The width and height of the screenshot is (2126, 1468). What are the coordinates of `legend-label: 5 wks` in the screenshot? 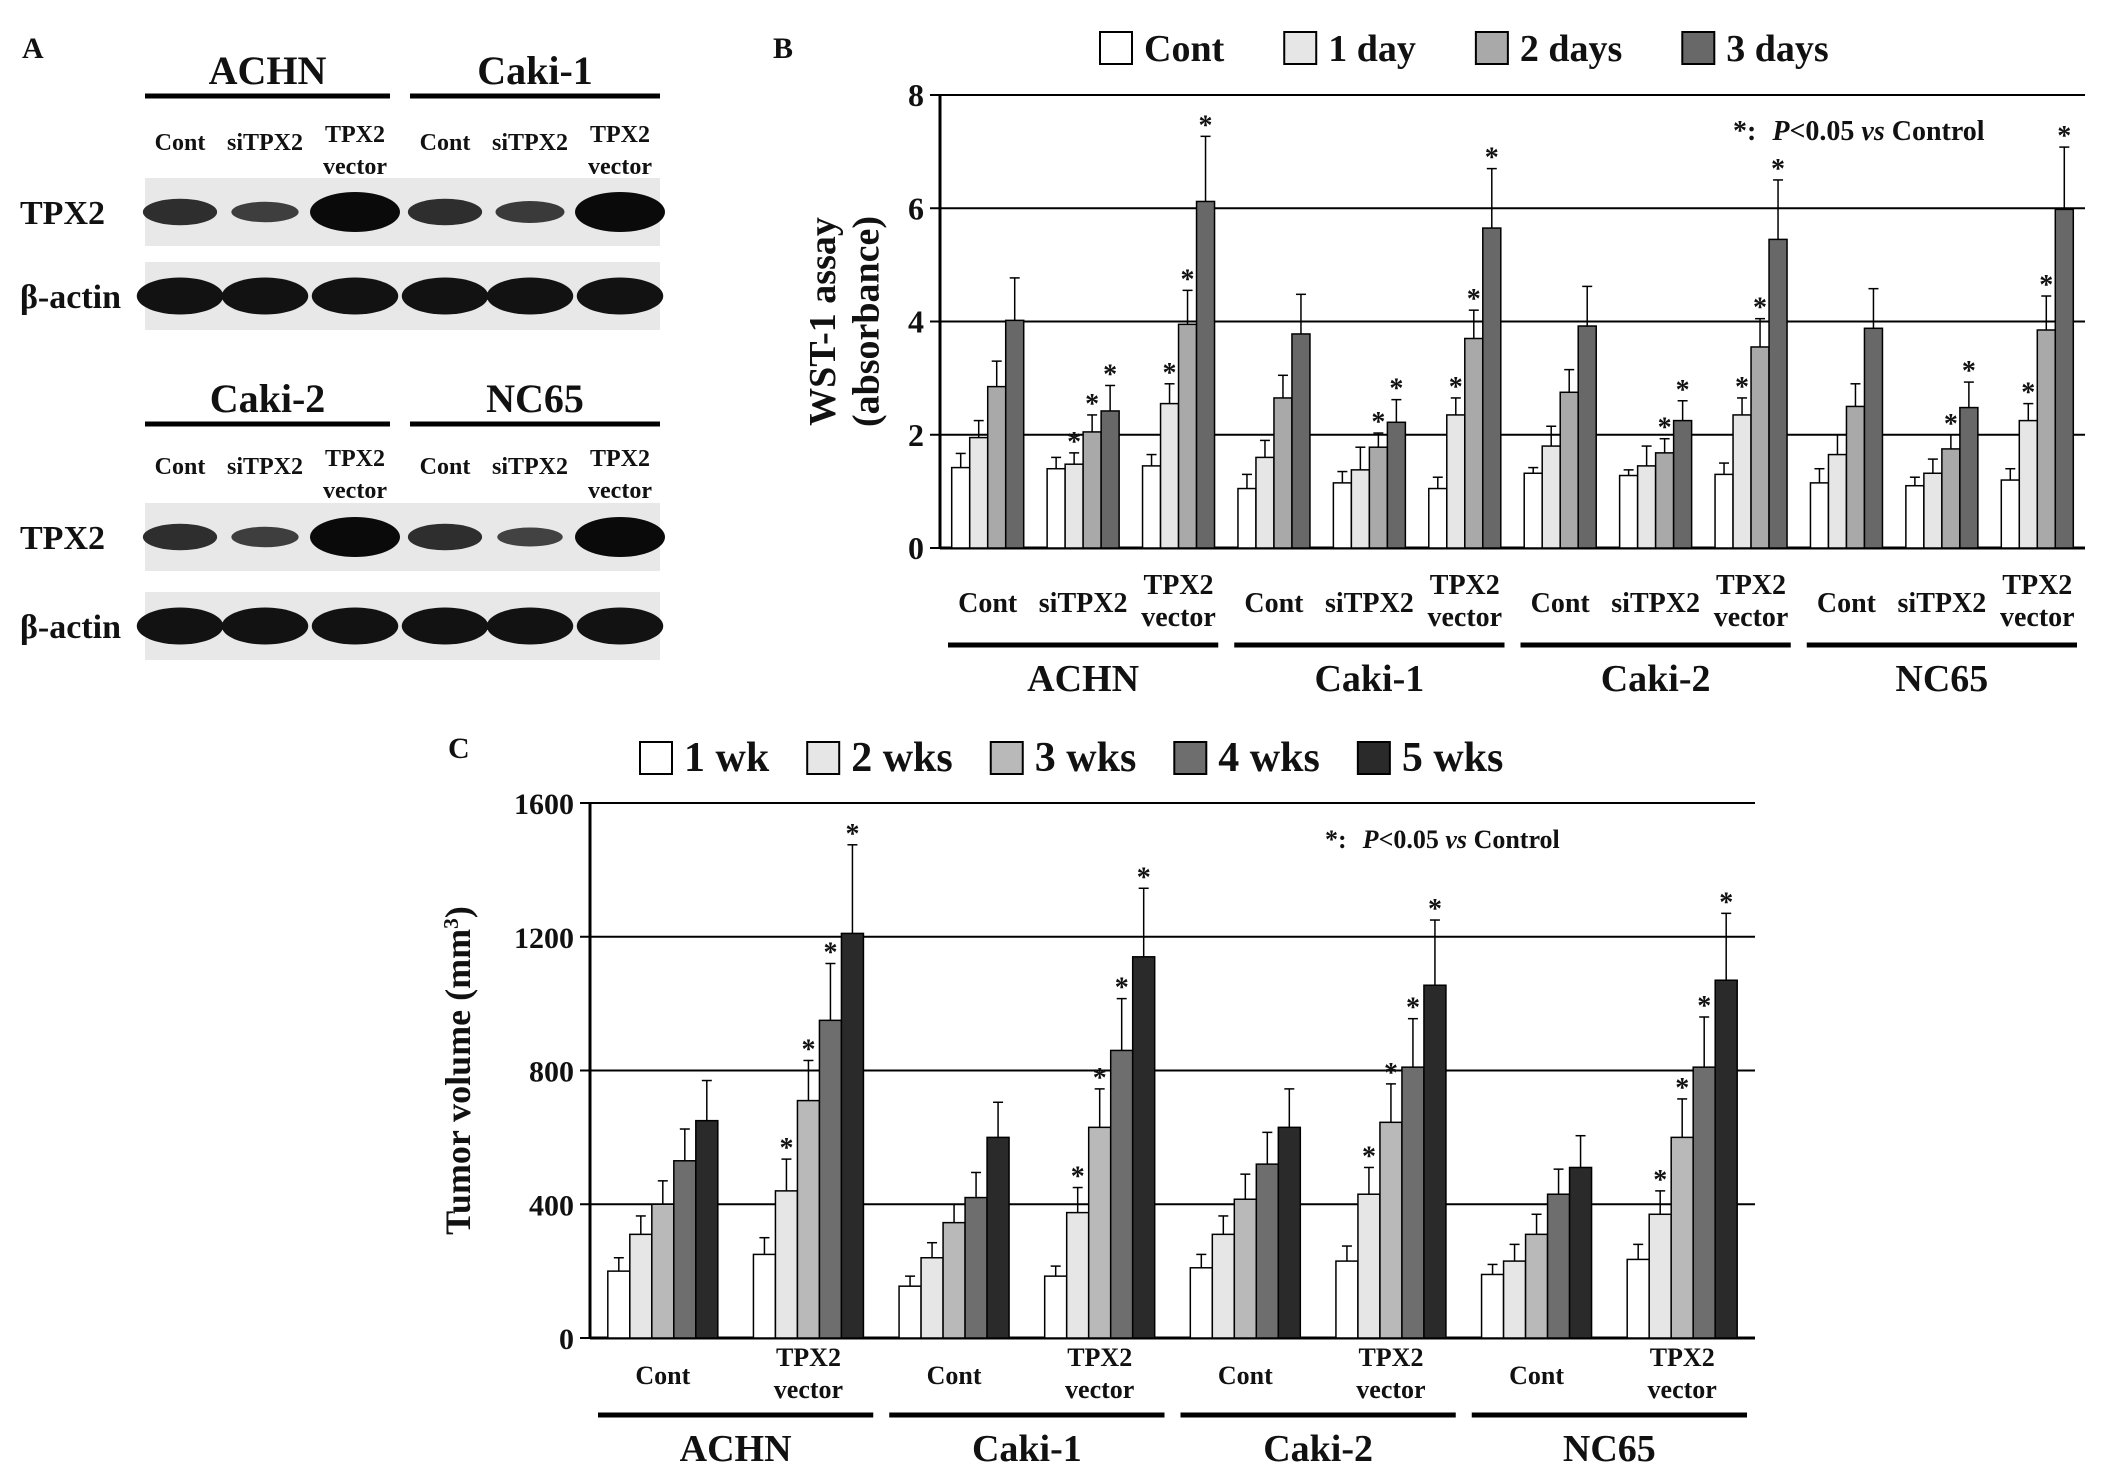 It's located at (1453, 758).